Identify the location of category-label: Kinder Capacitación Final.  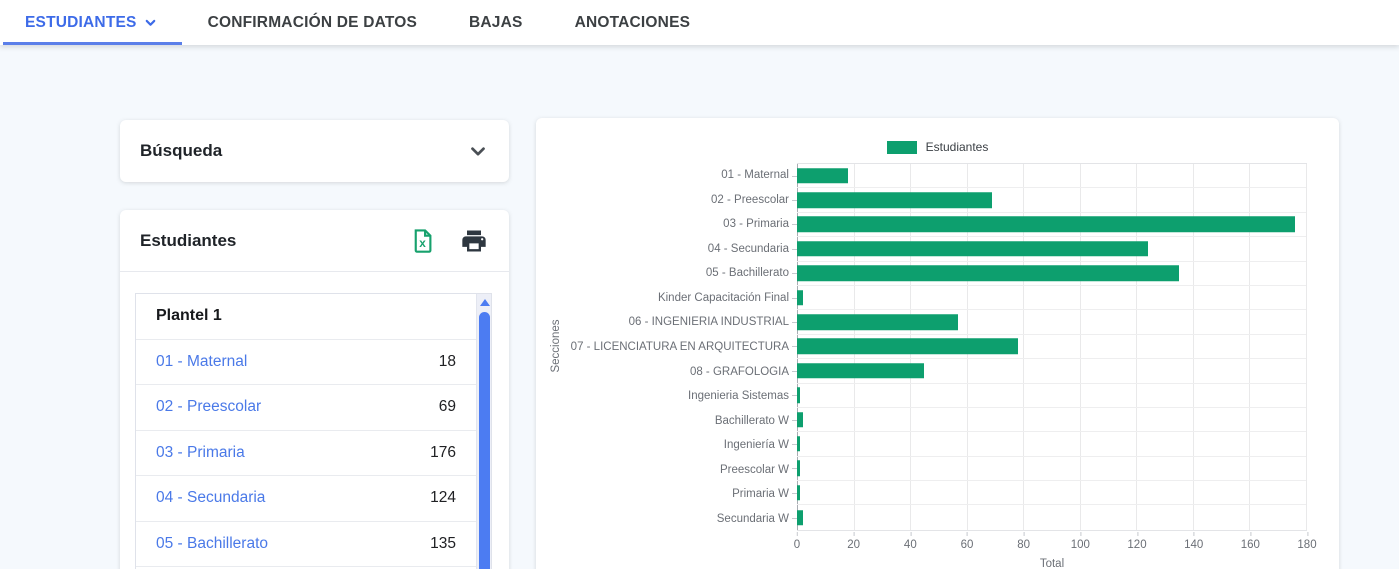
(723, 297).